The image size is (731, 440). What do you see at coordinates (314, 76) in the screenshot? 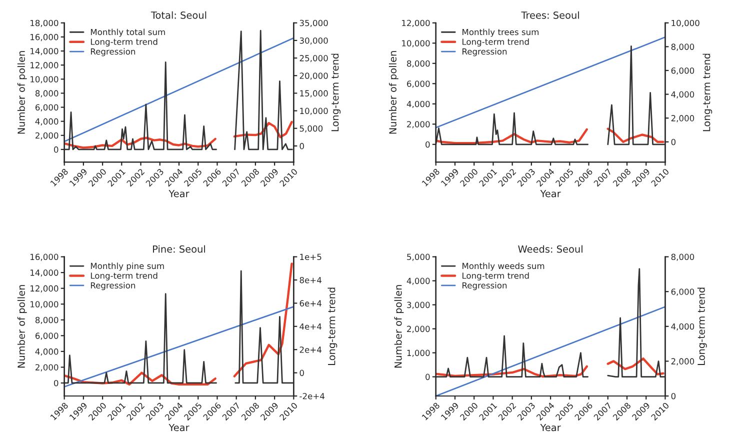
I see `y2-tick-label: 20,000` at bounding box center [314, 76].